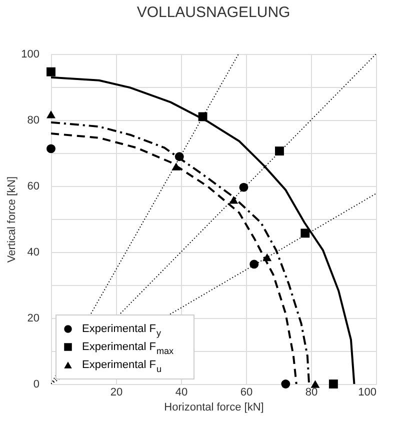 Image resolution: width=412 pixels, height=434 pixels. Describe the element at coordinates (213, 12) in the screenshot. I see `chart-title: VOLLAUSNAGELUNG` at that location.